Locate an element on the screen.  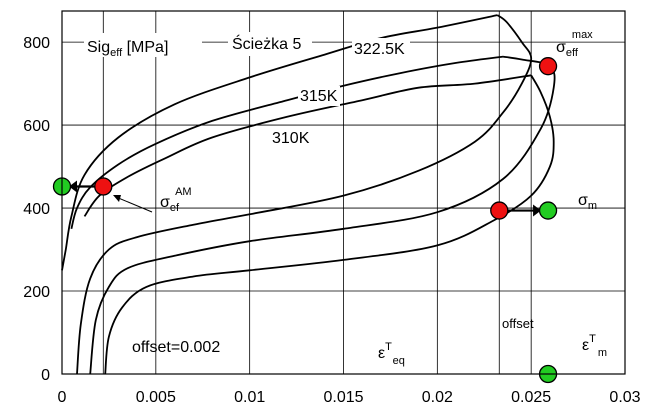
sigma-ef-am-arrowhead is located at coordinates (117, 198).